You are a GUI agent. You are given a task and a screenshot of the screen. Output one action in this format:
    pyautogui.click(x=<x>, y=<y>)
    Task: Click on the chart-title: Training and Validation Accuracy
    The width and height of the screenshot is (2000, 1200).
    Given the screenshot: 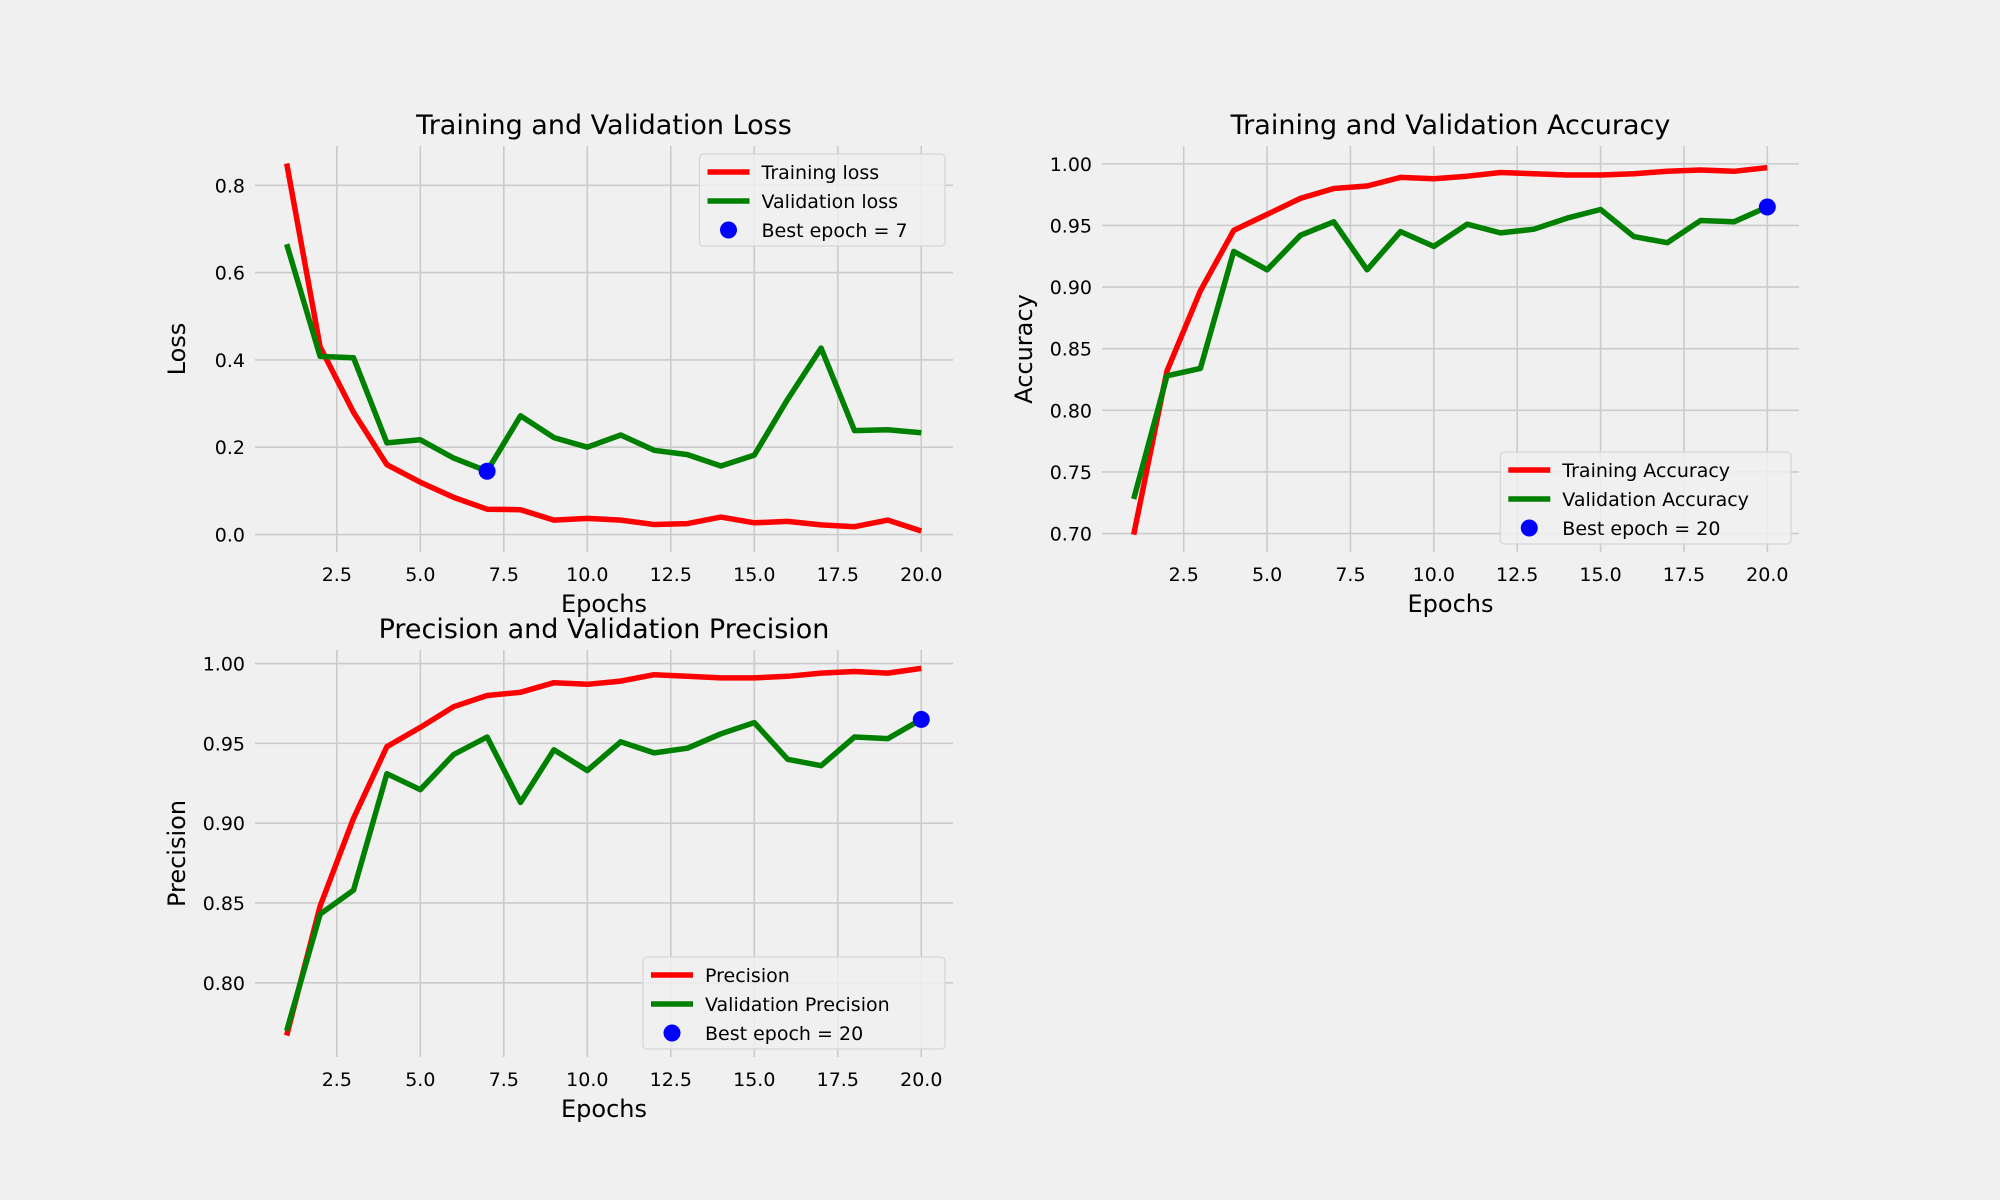 What is the action you would take?
    pyautogui.click(x=1450, y=125)
    